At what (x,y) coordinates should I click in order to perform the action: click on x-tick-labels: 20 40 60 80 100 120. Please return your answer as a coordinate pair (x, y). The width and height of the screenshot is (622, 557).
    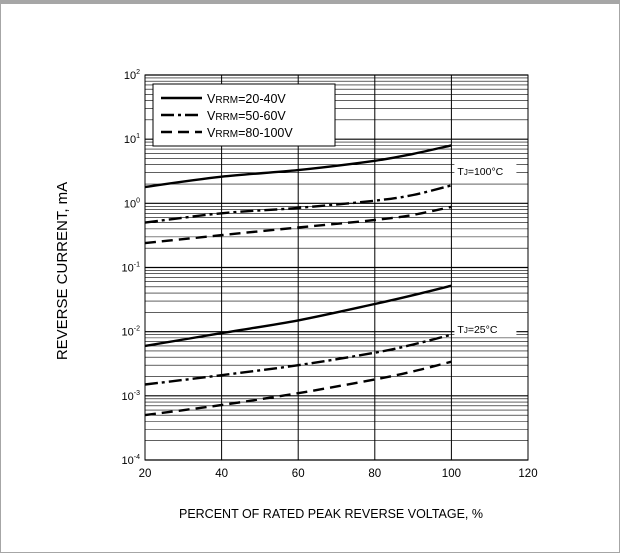
    Looking at the image, I should click on (338, 474).